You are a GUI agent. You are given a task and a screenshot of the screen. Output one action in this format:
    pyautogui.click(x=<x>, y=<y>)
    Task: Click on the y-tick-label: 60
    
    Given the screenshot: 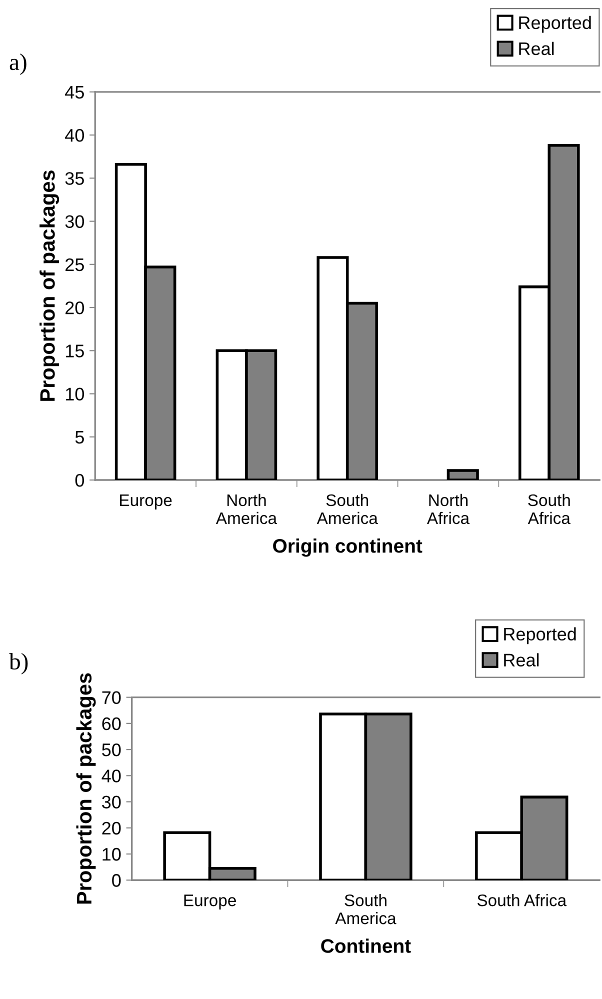 What is the action you would take?
    pyautogui.click(x=111, y=723)
    